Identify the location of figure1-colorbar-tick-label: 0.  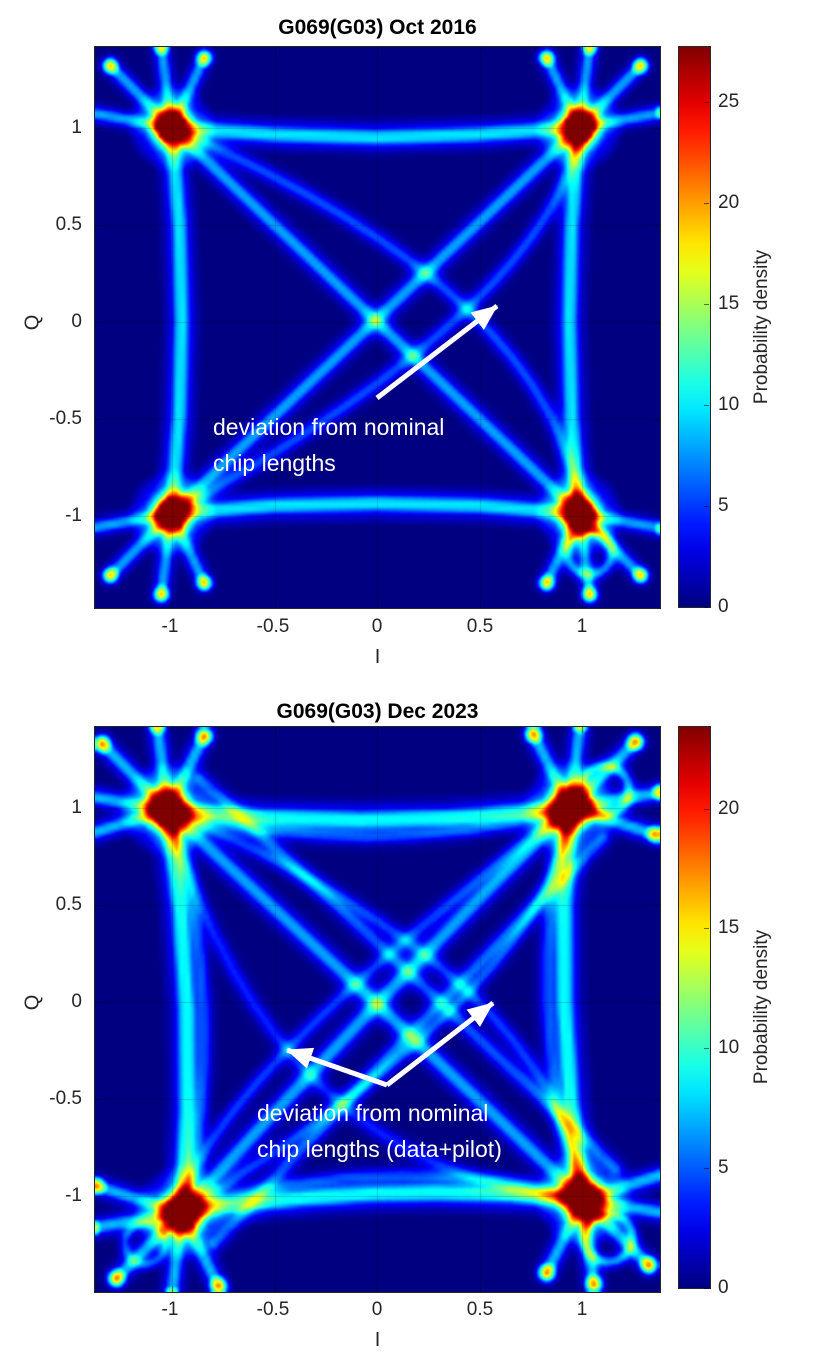
(723, 606).